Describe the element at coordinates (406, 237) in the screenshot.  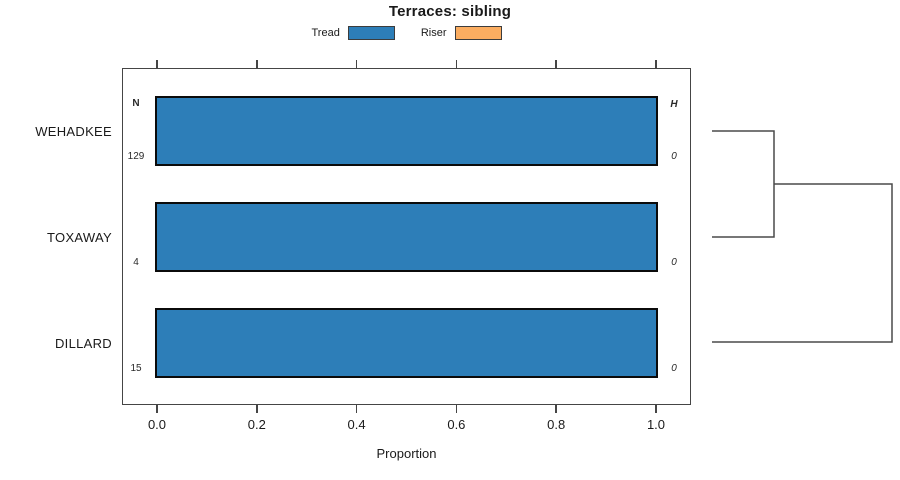
I see `bar-tread-toxaway` at that location.